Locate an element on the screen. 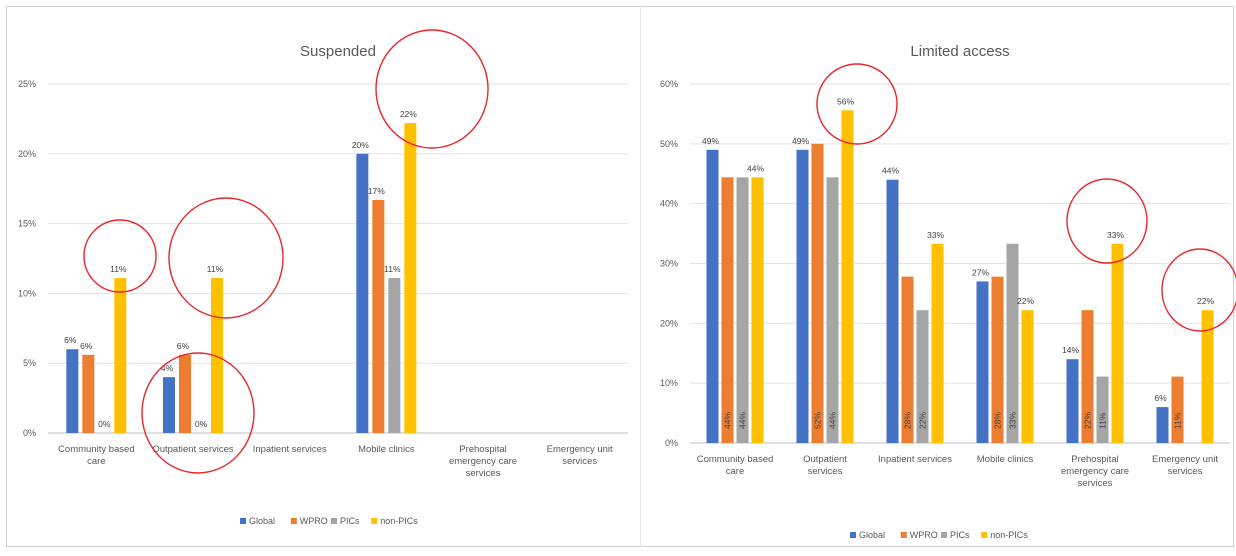  x-category-label: emergency care is located at coordinates (1095, 471).